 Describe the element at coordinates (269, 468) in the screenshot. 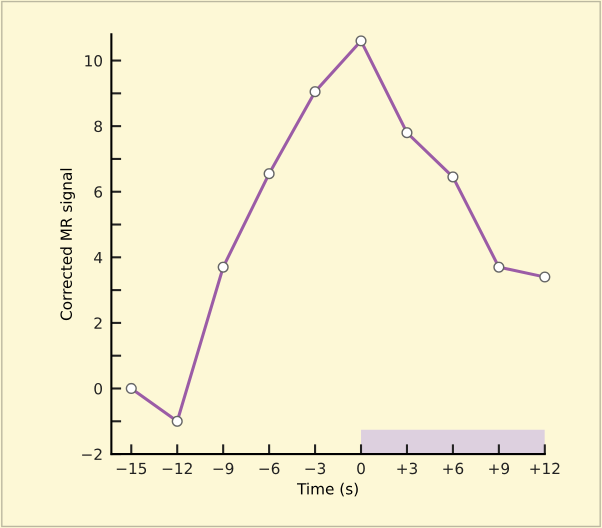

I see `x-tick-label: −6` at that location.